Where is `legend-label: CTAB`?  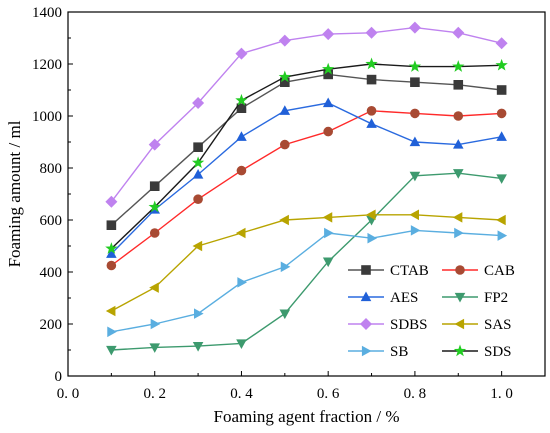
legend-label: CTAB is located at coordinates (409, 271).